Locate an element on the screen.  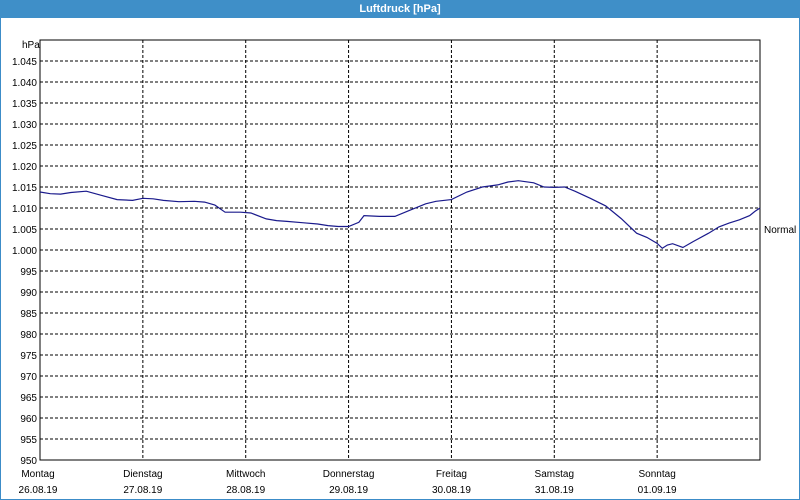
x-tick-day: Donnerstag is located at coordinates (349, 474).